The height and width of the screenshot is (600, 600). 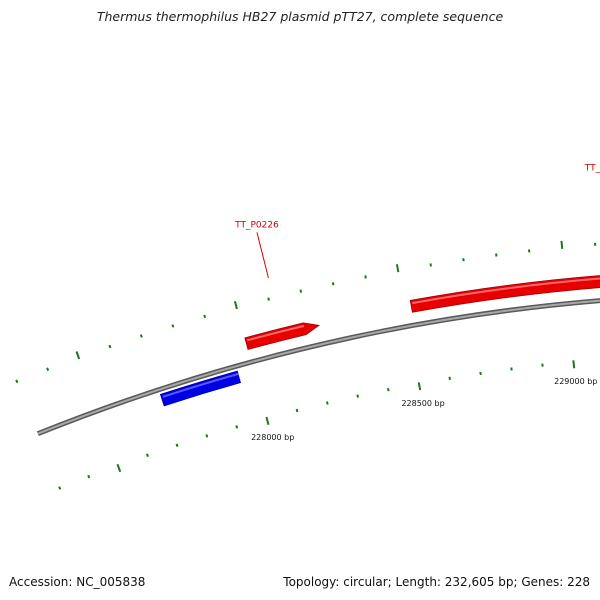 I want to click on accession-text: Accession: NC_005838, so click(x=77, y=582).